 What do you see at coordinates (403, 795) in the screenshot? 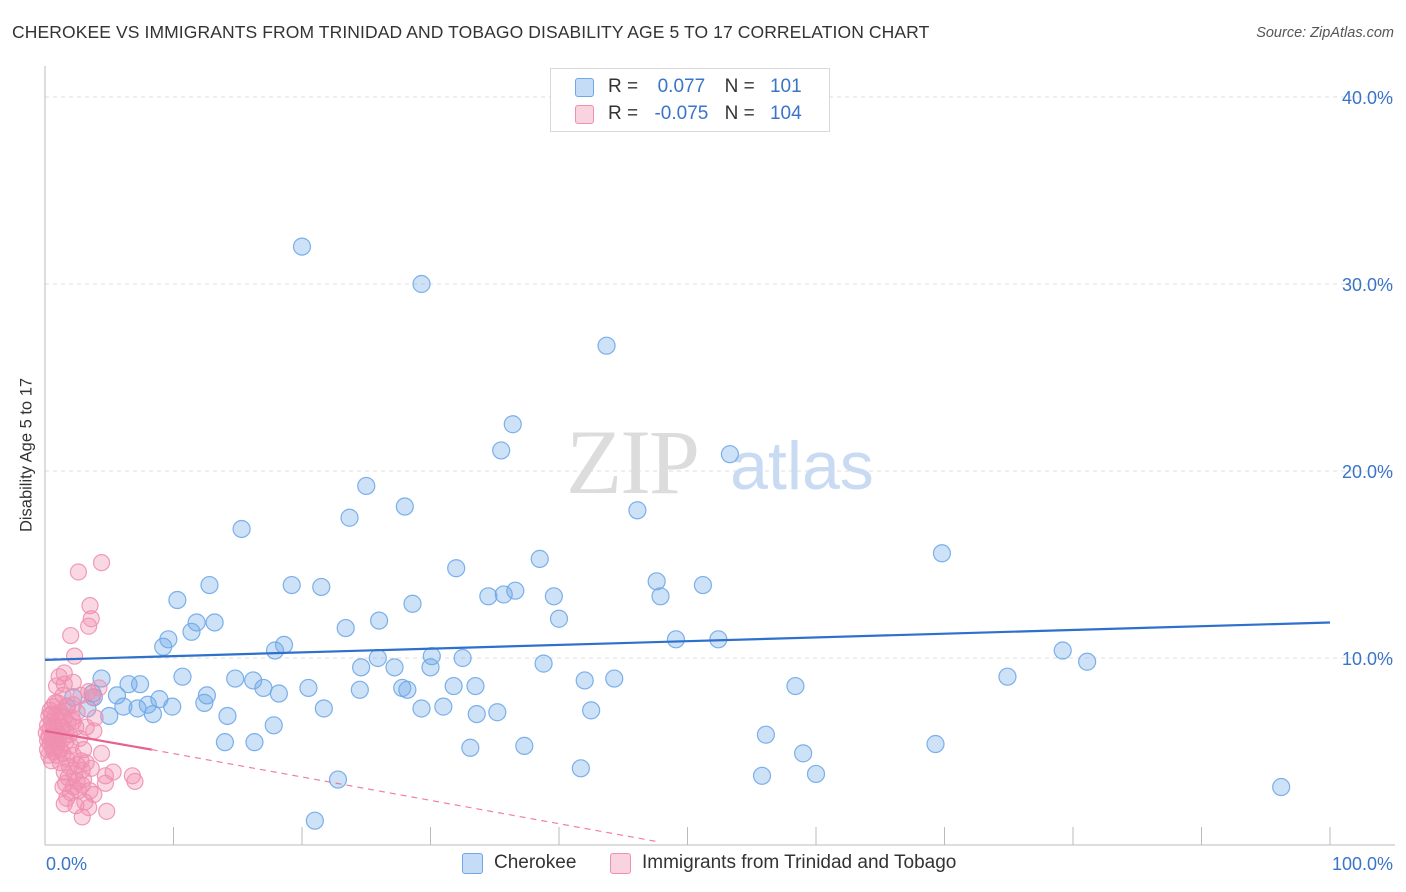
I see `trend-line-extension` at bounding box center [403, 795].